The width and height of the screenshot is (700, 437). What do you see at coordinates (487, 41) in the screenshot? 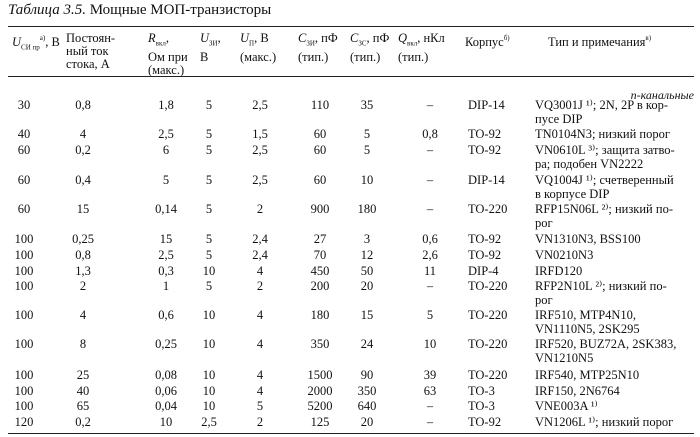
I see `header-package: Корпусб)` at bounding box center [487, 41].